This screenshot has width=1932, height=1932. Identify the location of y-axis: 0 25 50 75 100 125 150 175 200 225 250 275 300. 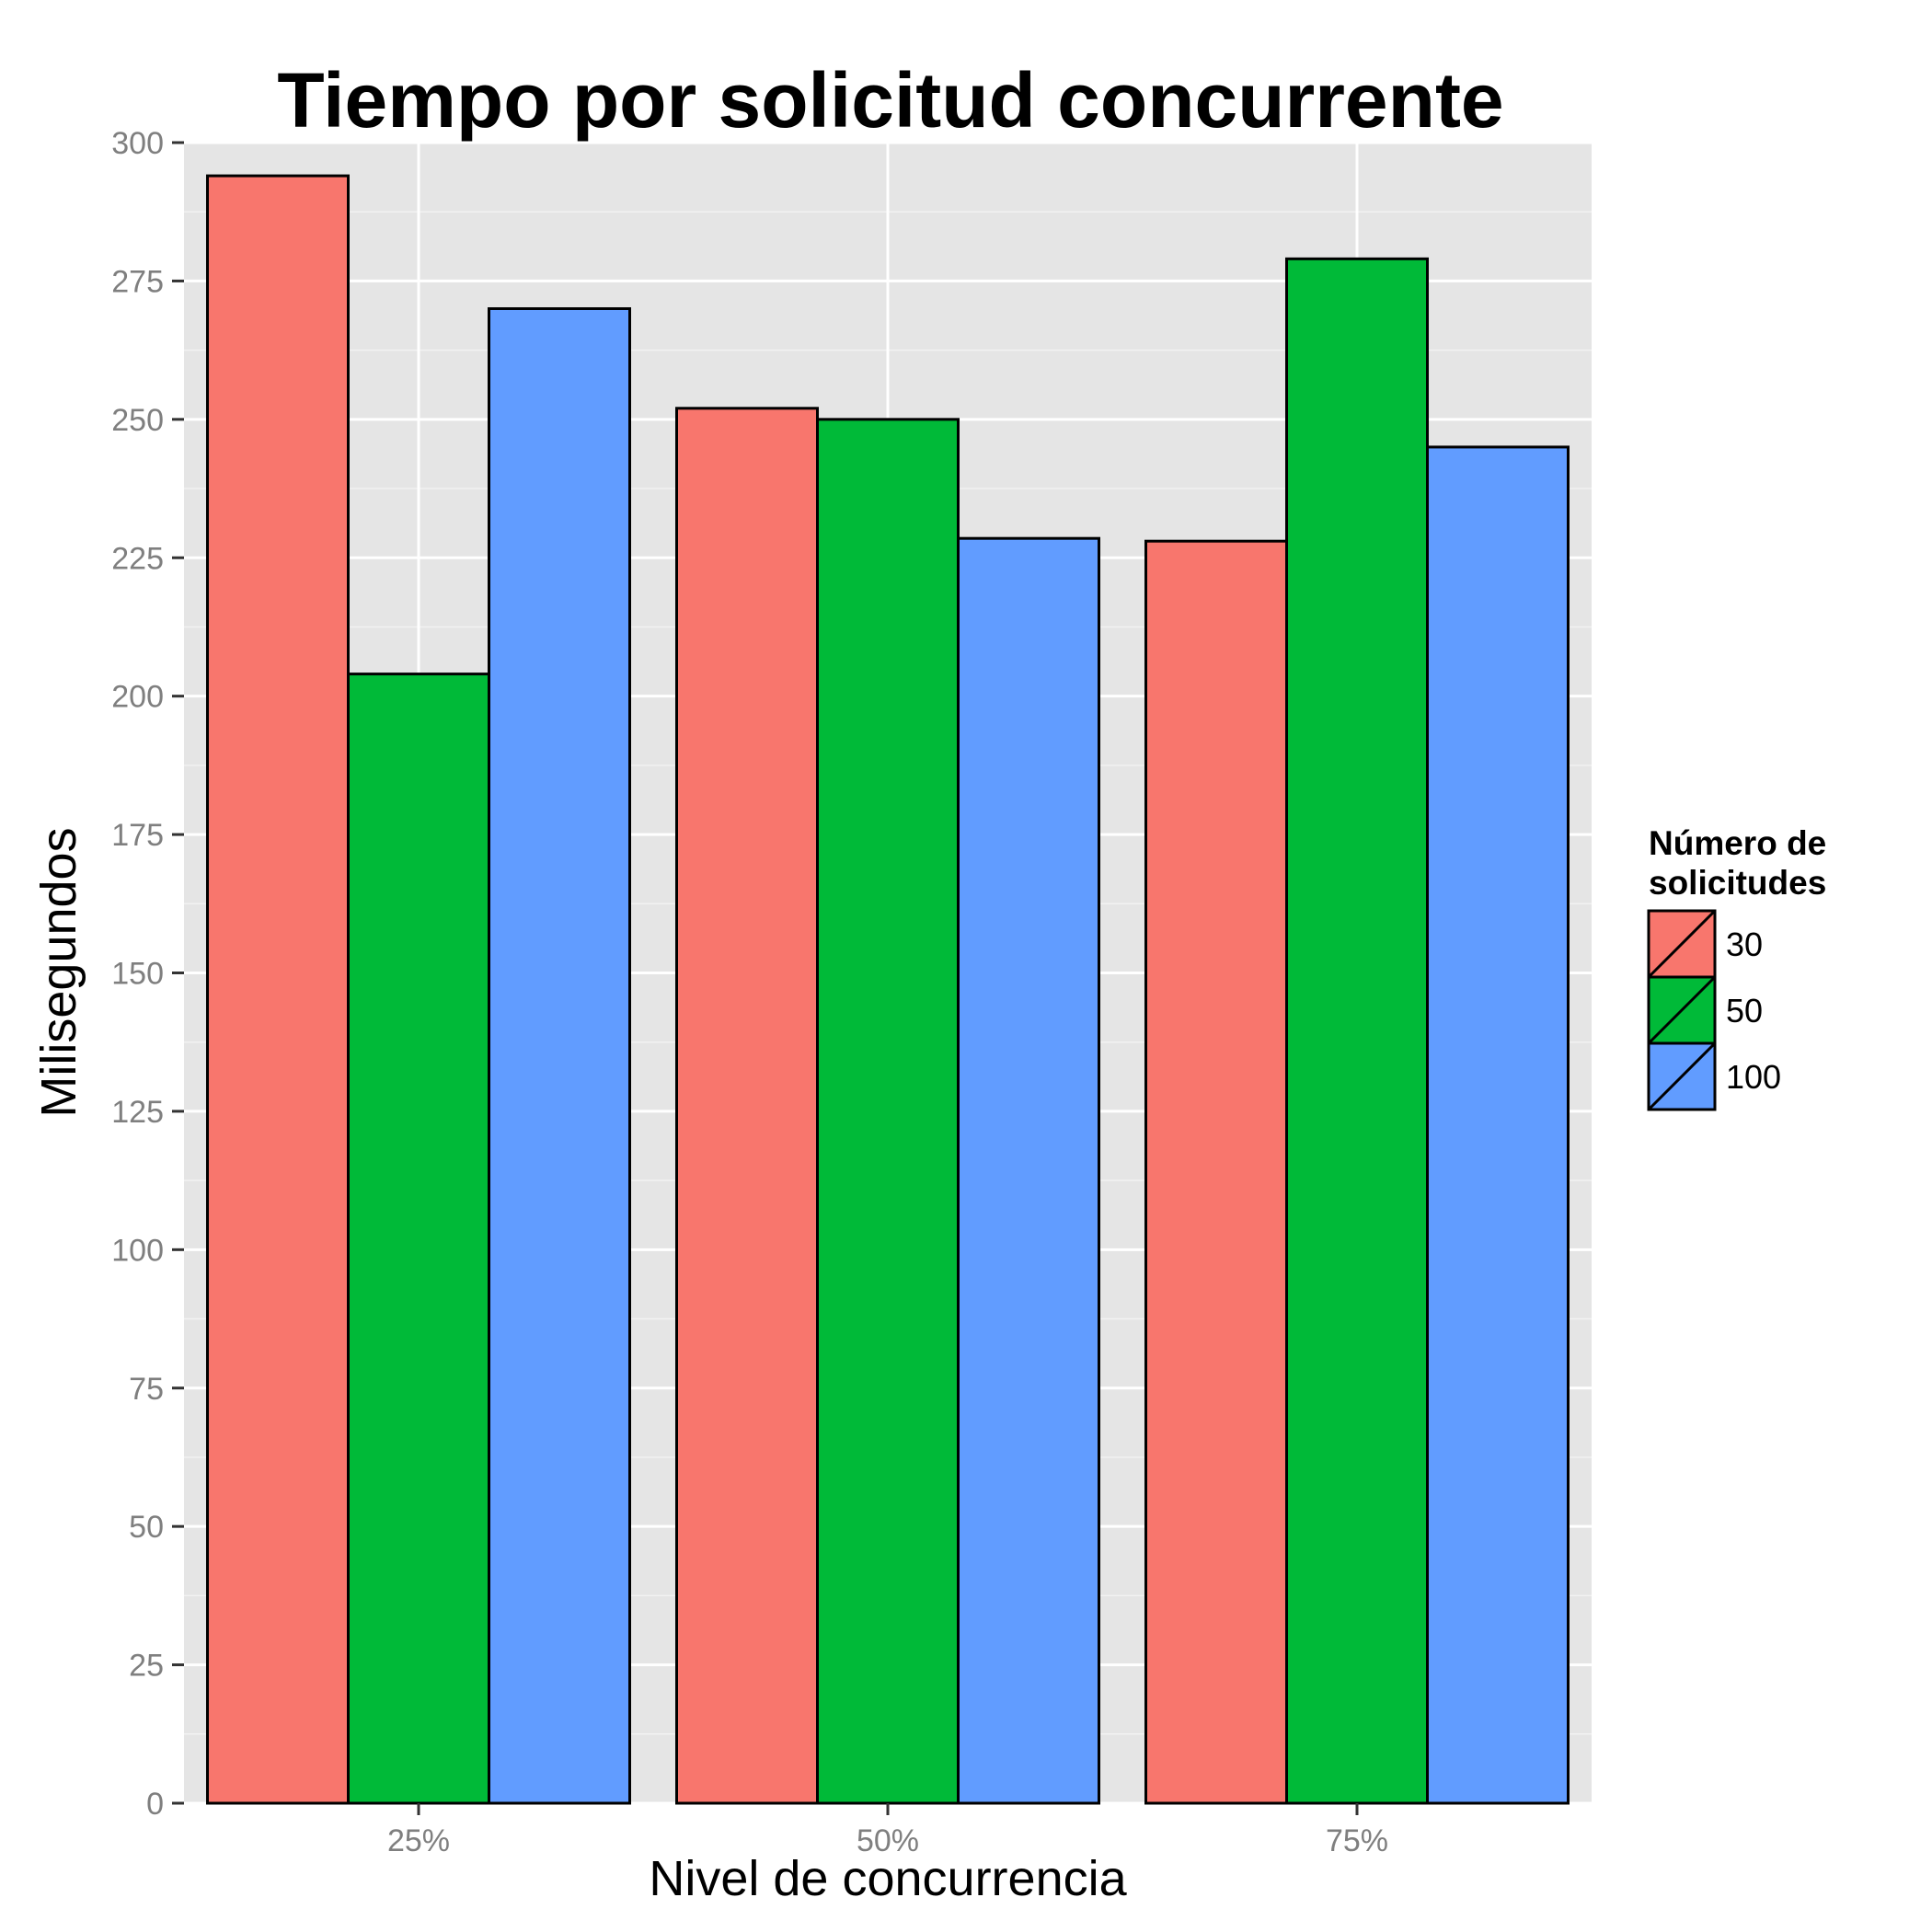
(147, 974).